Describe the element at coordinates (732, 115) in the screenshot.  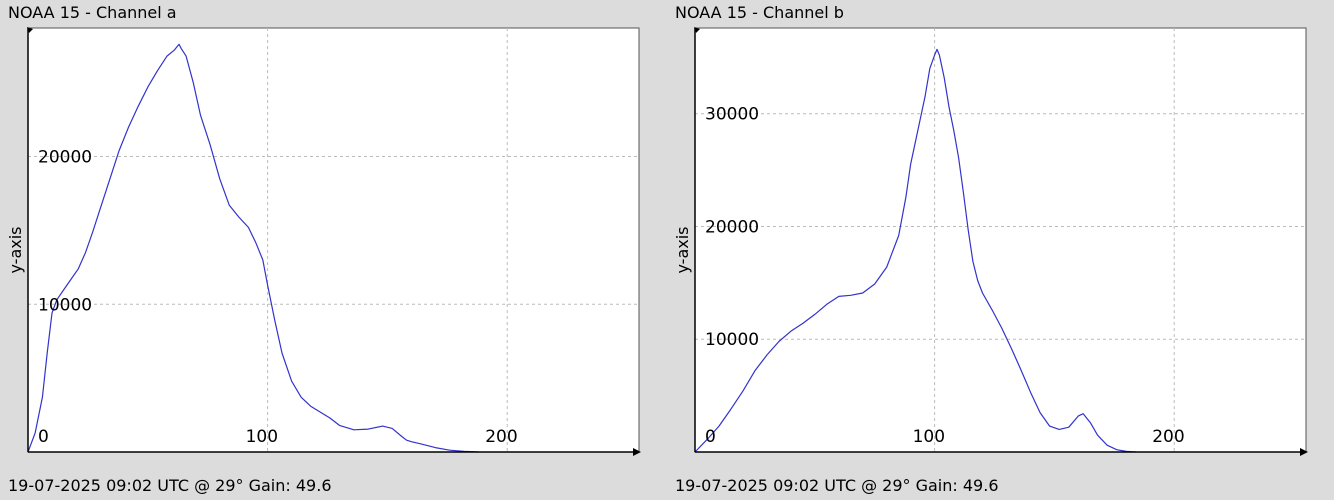
I see `y-tick-label: 30000` at that location.